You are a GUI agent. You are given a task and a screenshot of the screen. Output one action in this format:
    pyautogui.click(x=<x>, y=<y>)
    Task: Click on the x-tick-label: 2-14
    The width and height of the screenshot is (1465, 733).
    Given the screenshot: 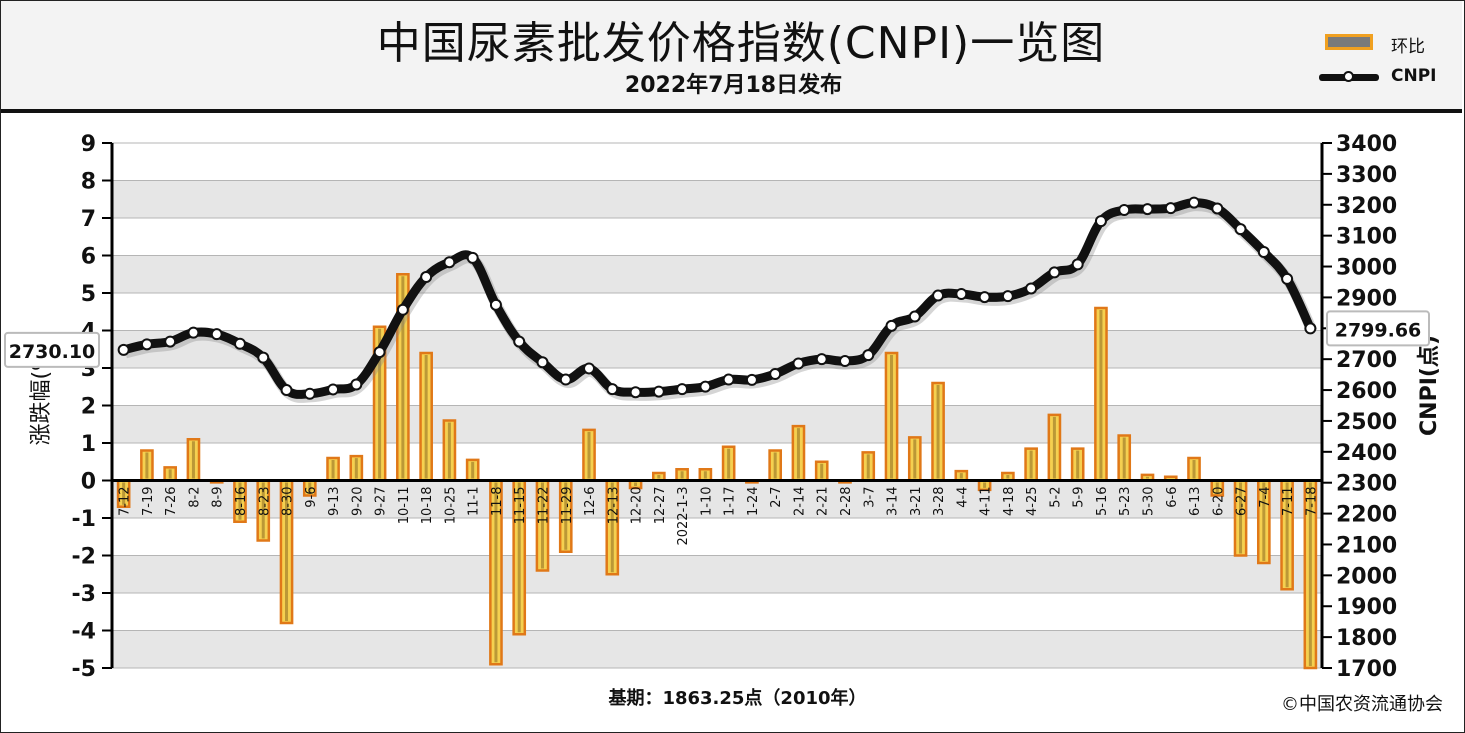 What is the action you would take?
    pyautogui.click(x=799, y=502)
    